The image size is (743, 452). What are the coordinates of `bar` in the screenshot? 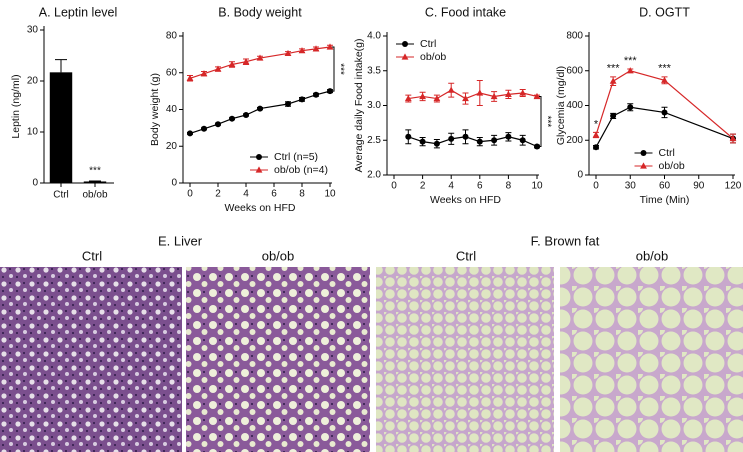 It's located at (95, 182).